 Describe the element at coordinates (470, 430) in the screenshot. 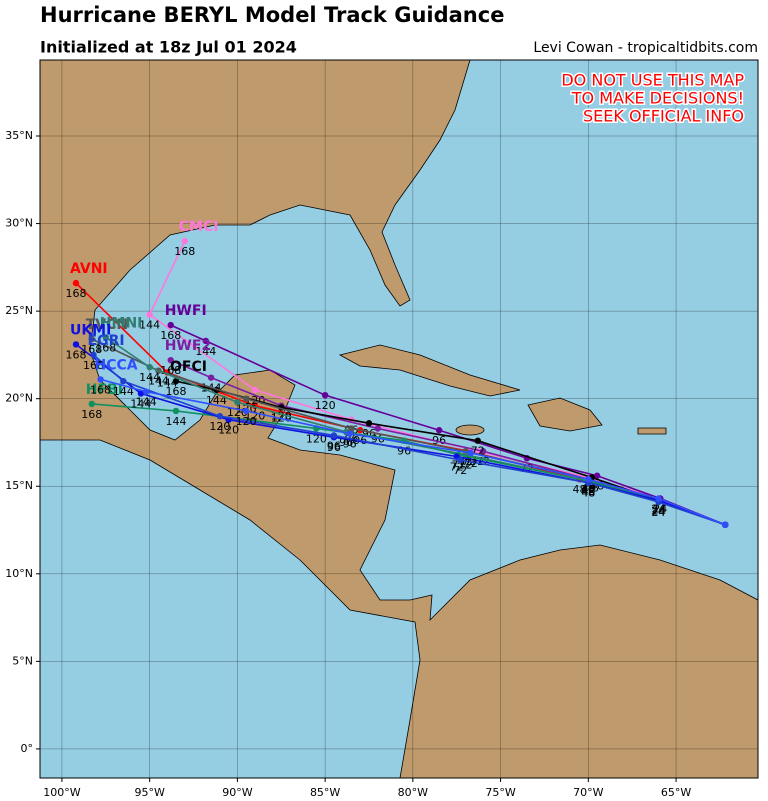

I see `jamaica` at that location.